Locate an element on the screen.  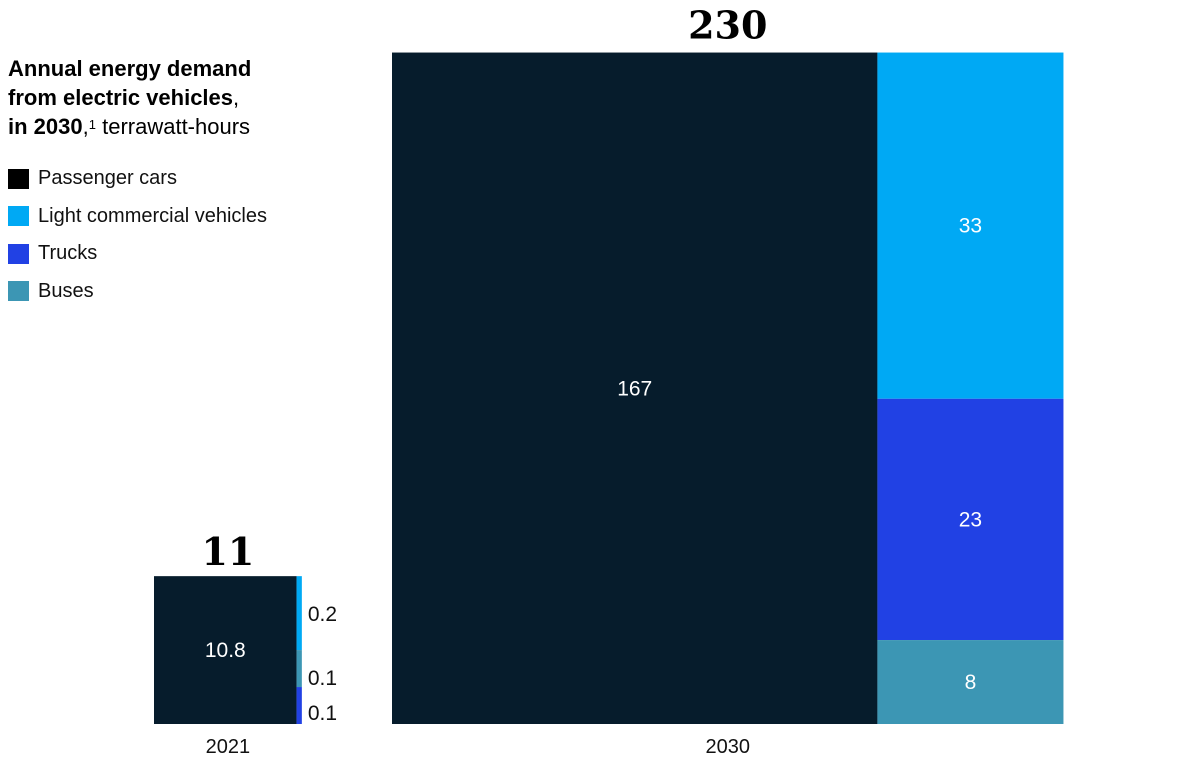
x-label-2030: 2030 is located at coordinates (727, 747).